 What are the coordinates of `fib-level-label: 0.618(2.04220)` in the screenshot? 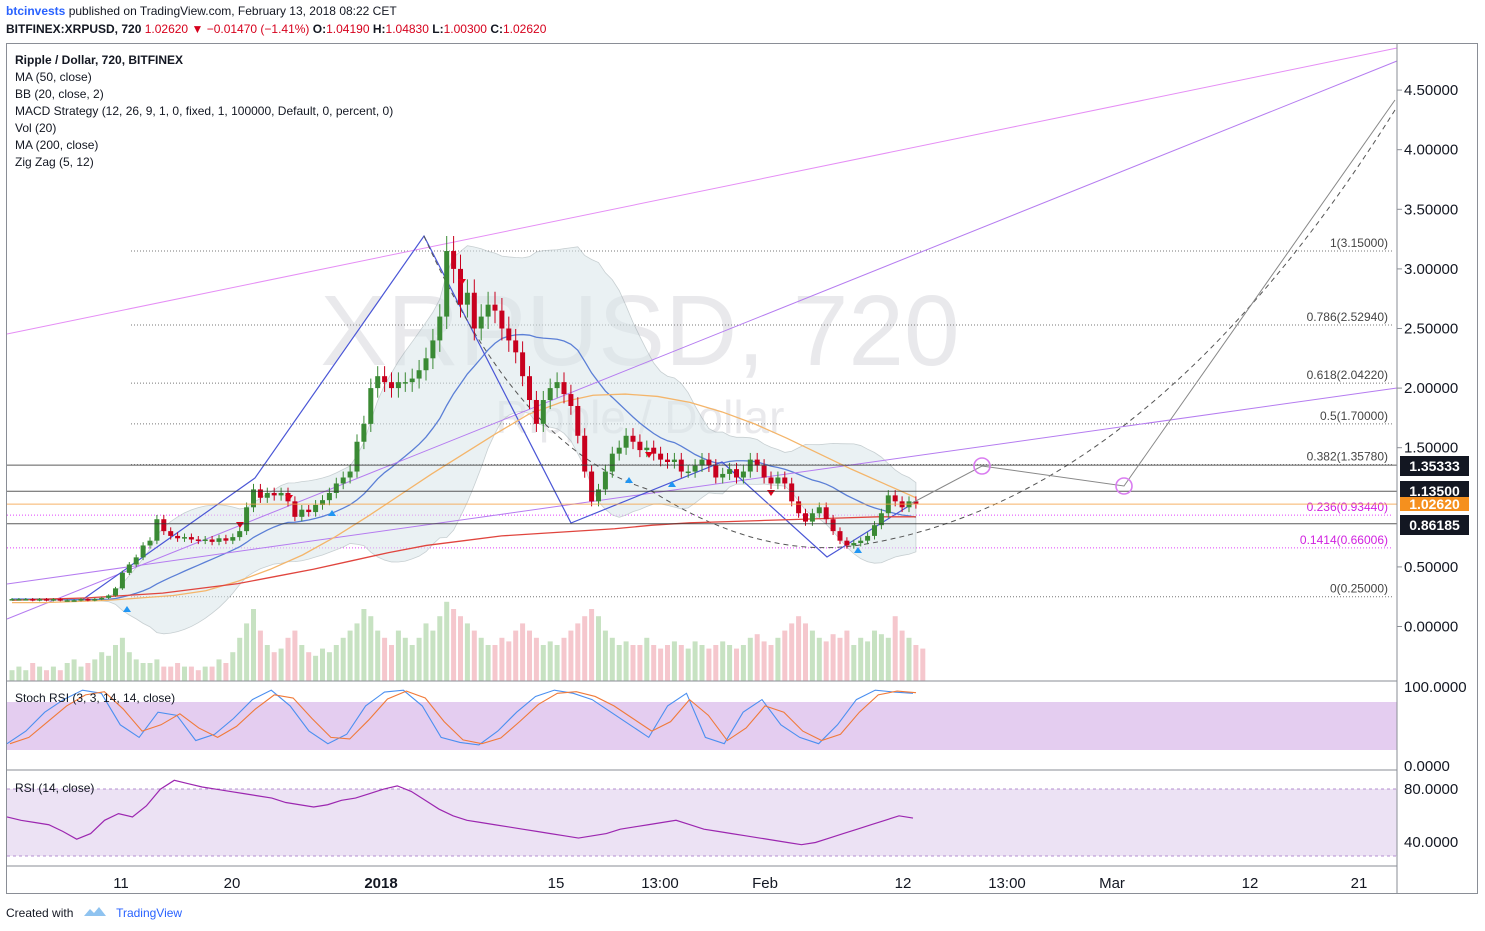 It's located at (1347, 375).